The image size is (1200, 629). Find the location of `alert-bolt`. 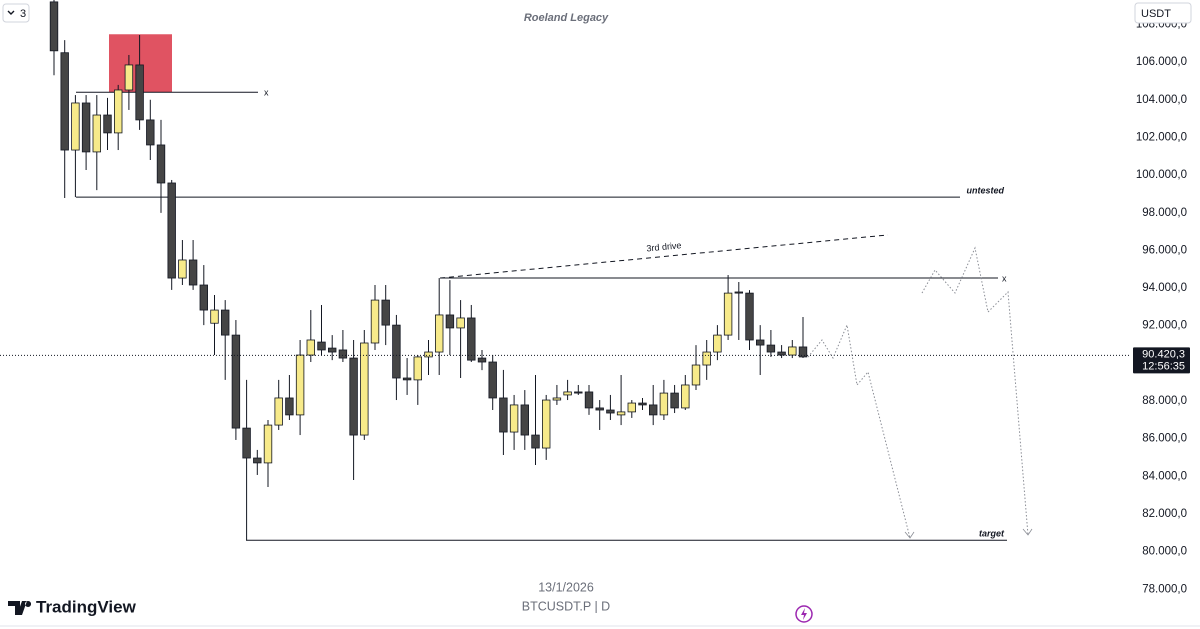

alert-bolt is located at coordinates (804, 614).